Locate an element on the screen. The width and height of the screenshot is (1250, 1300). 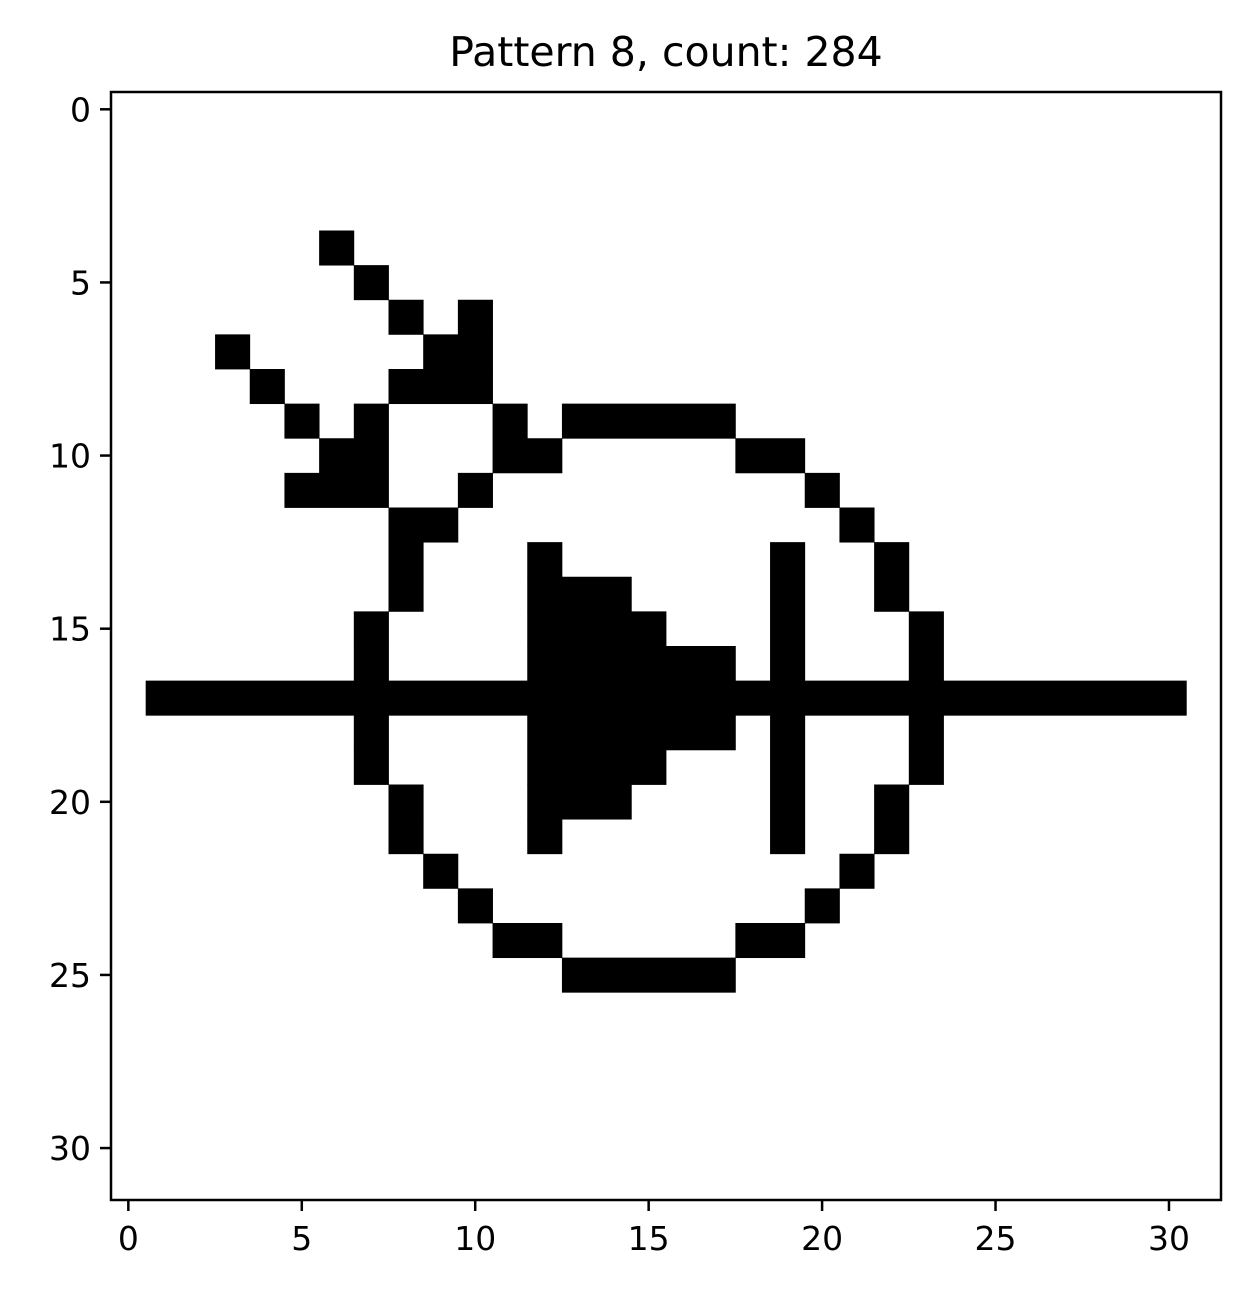
x-tick-label: 5 is located at coordinates (301, 1238).